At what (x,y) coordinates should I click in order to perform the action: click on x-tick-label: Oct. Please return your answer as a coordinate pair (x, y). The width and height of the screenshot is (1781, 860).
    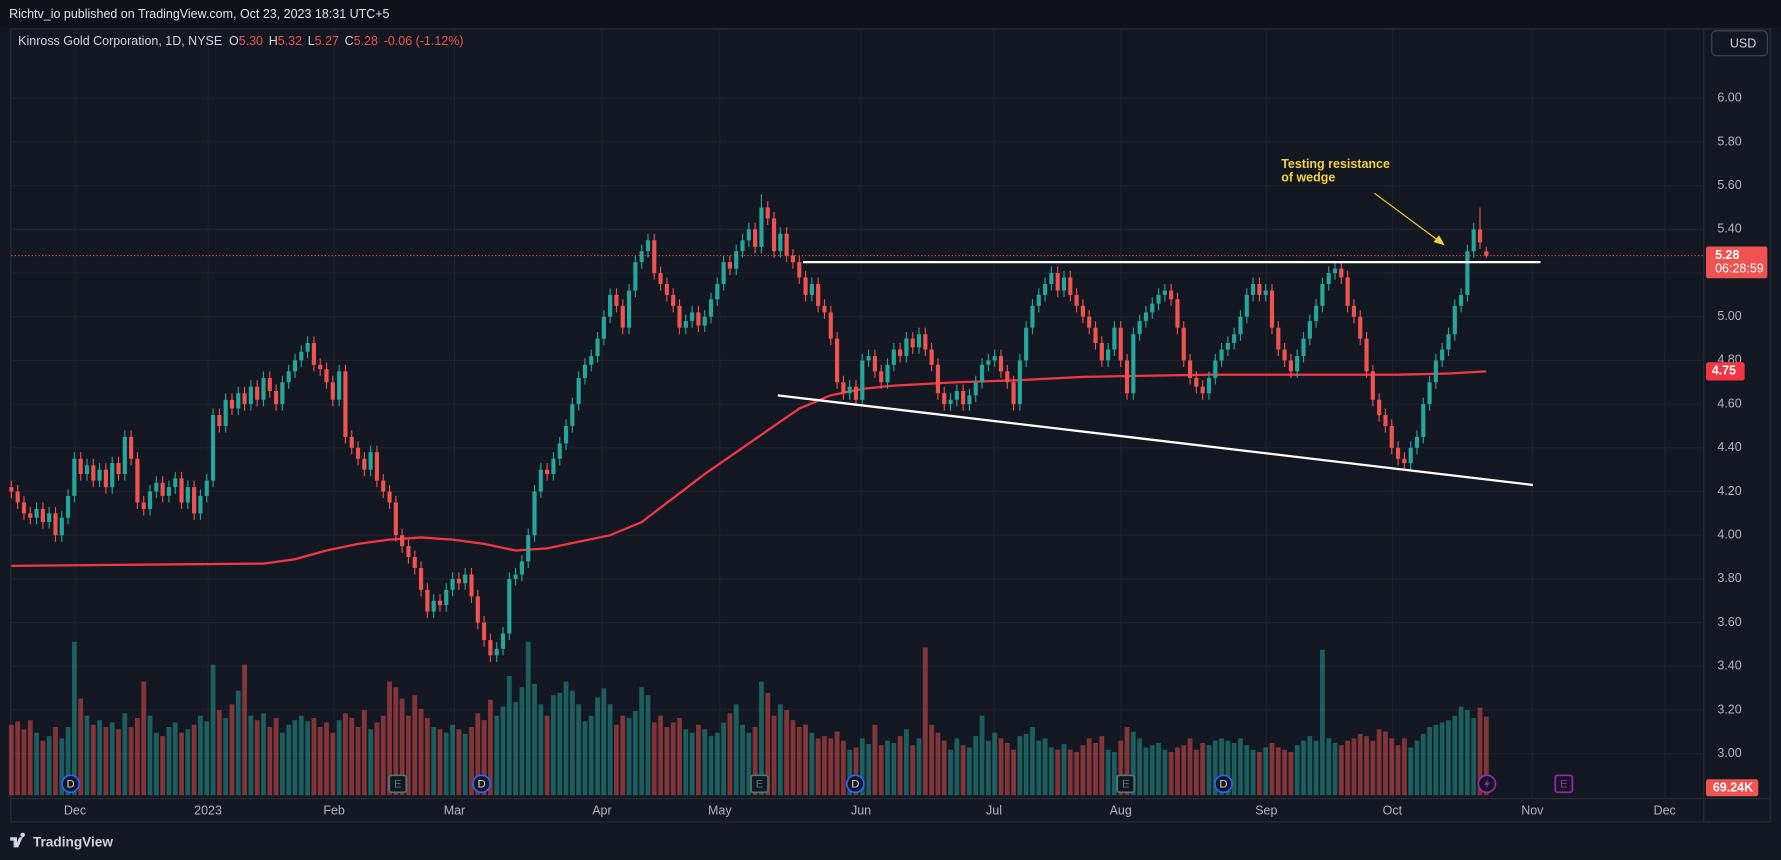
    Looking at the image, I should click on (1393, 810).